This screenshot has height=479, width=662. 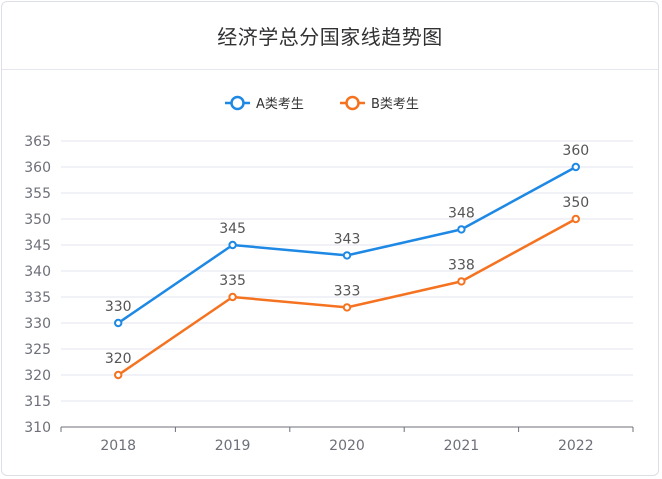 I want to click on legend-label: B类考生, so click(x=395, y=104).